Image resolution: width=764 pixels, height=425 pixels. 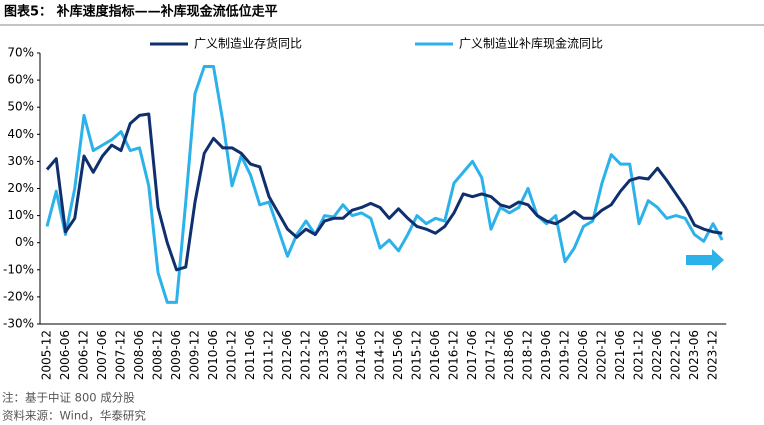 What do you see at coordinates (565, 355) in the screenshot?
I see `x-tick-label: 2019-12` at bounding box center [565, 355].